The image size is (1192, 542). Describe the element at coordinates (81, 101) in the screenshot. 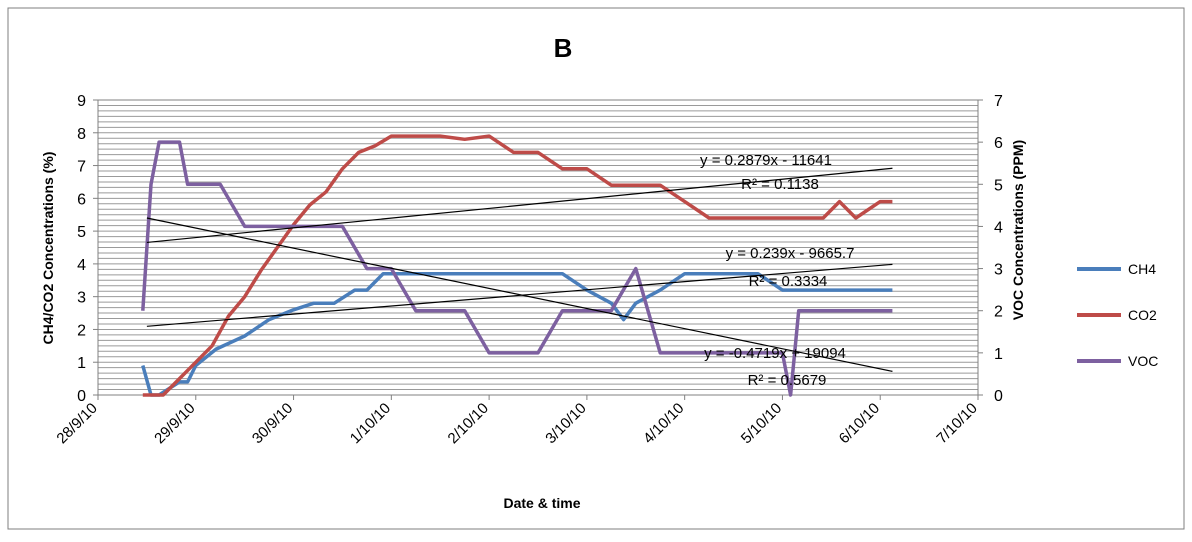

I see `y-left-tick-label: 9` at that location.